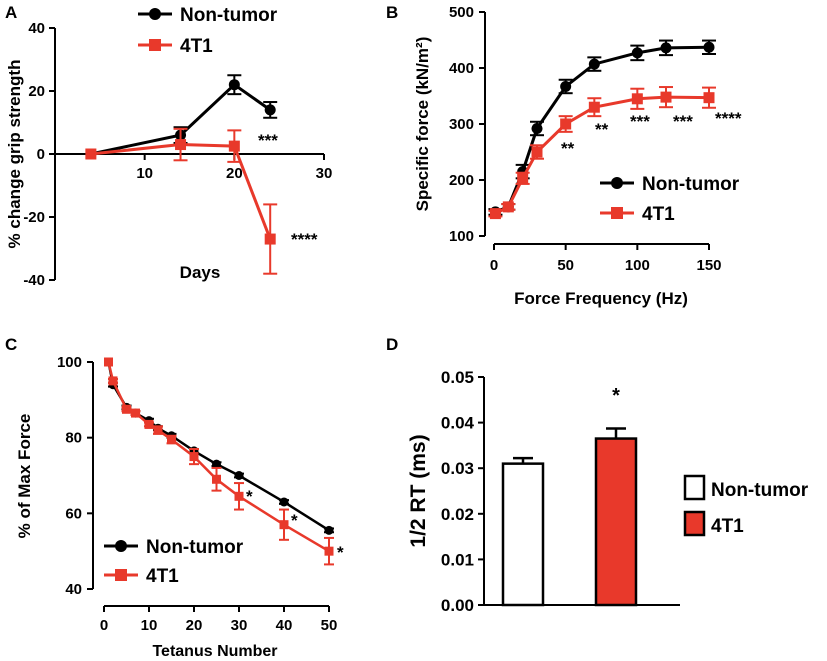  Describe the element at coordinates (457, 605) in the screenshot. I see `y-tick-label: 0.00` at that location.